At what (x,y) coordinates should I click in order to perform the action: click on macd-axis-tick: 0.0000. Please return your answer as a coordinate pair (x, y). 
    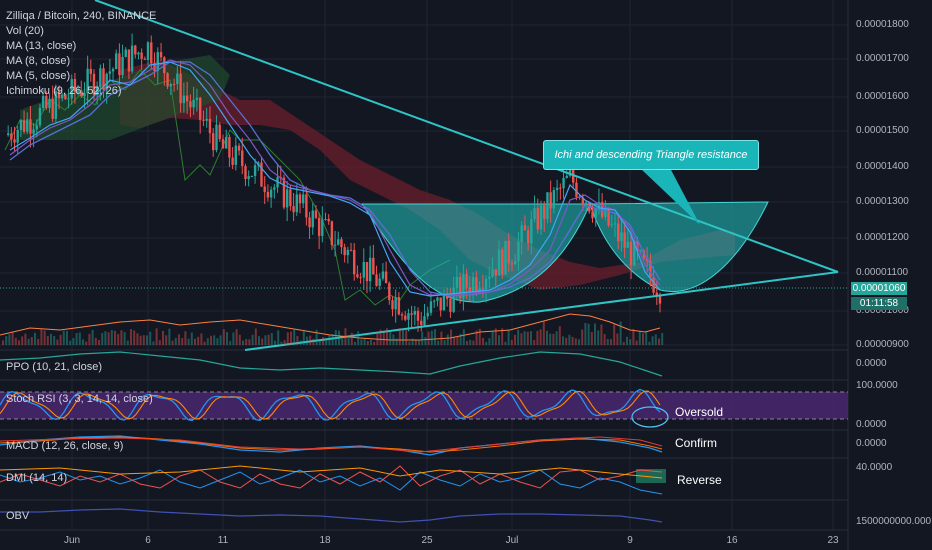
    Looking at the image, I should click on (871, 443).